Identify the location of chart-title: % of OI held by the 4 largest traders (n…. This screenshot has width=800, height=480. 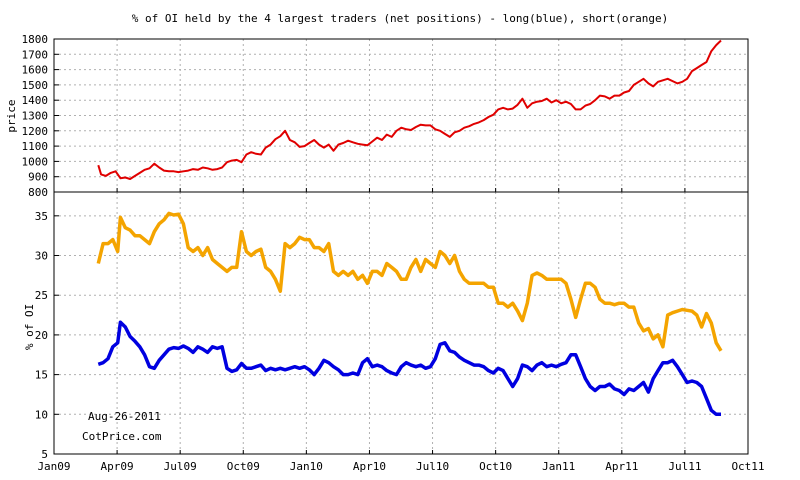
(400, 18).